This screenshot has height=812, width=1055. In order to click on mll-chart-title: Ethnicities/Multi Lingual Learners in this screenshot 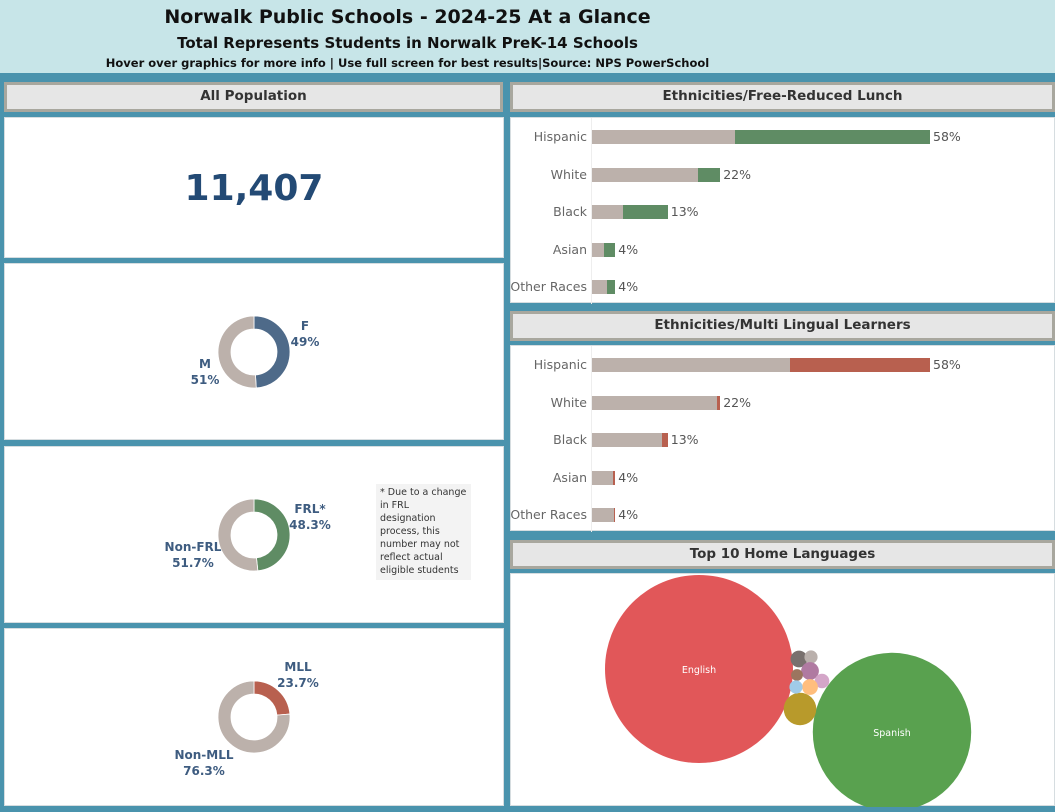, I will do `click(782, 326)`.